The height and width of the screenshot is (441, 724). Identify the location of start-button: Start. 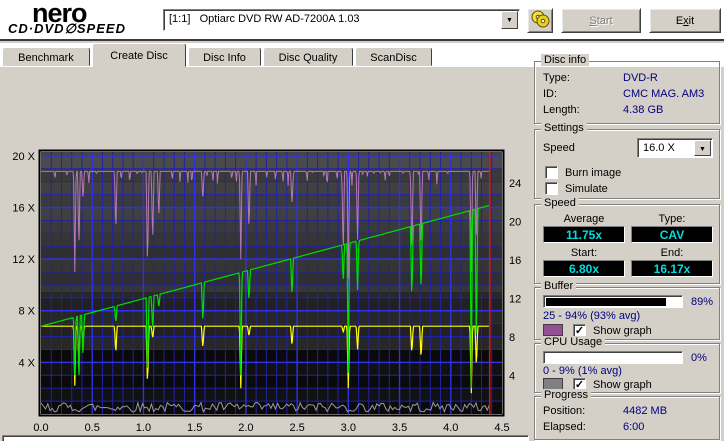
(601, 20).